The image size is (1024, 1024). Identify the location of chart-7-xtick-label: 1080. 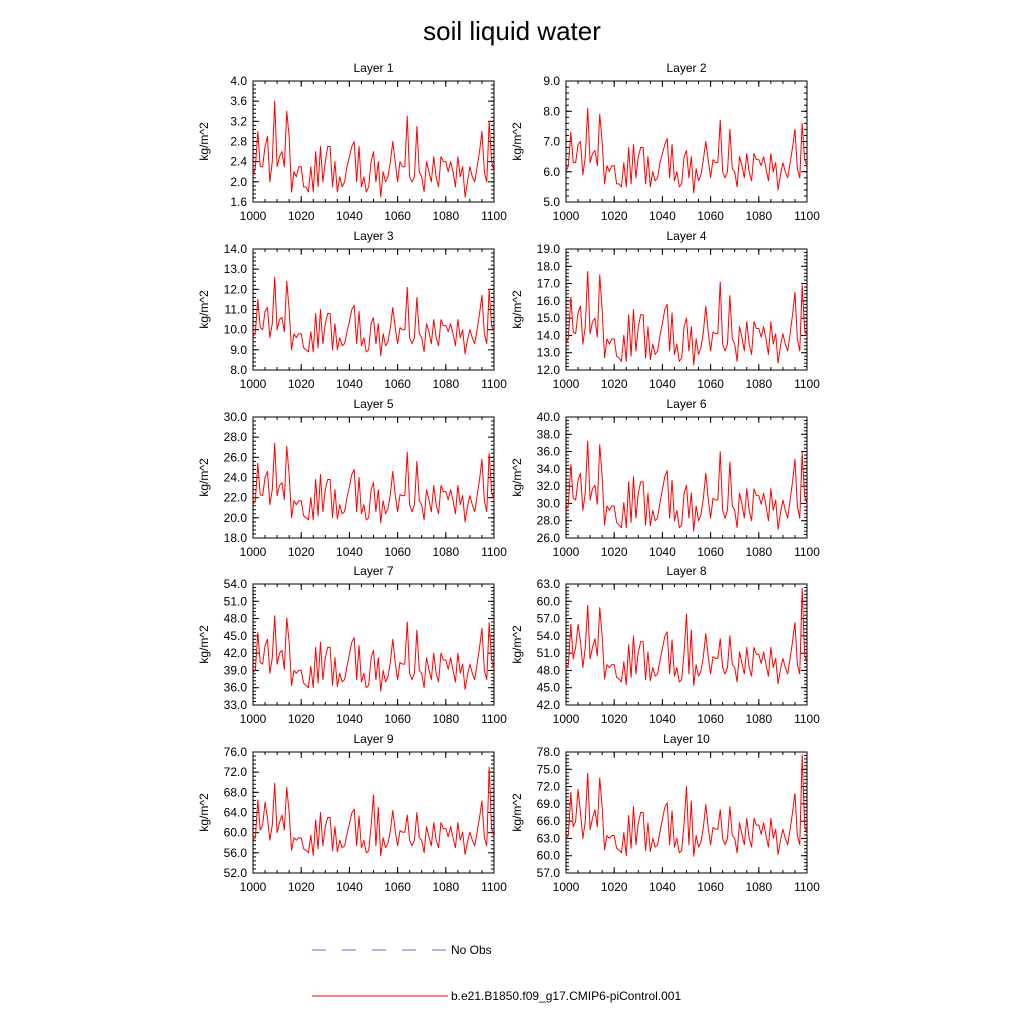
(445, 719).